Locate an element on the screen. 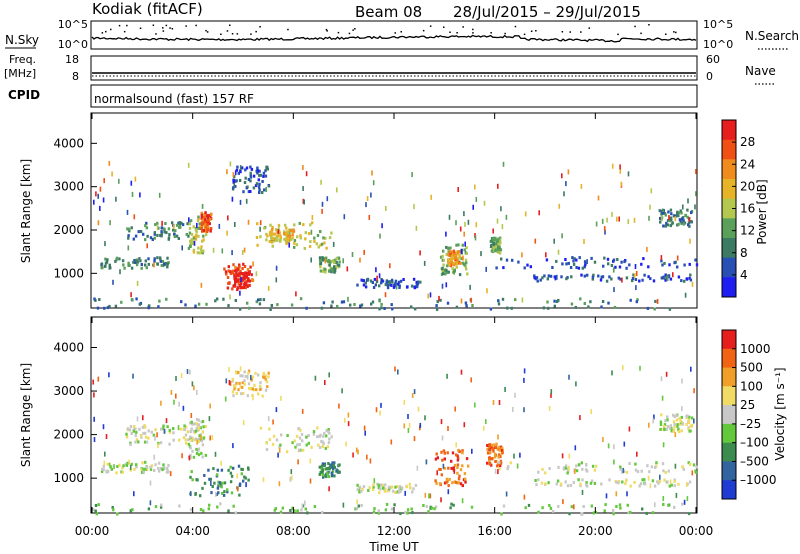 Image resolution: width=800 pixels, height=554 pixels. power-ylabel: Slant Range [km] is located at coordinates (26, 211).